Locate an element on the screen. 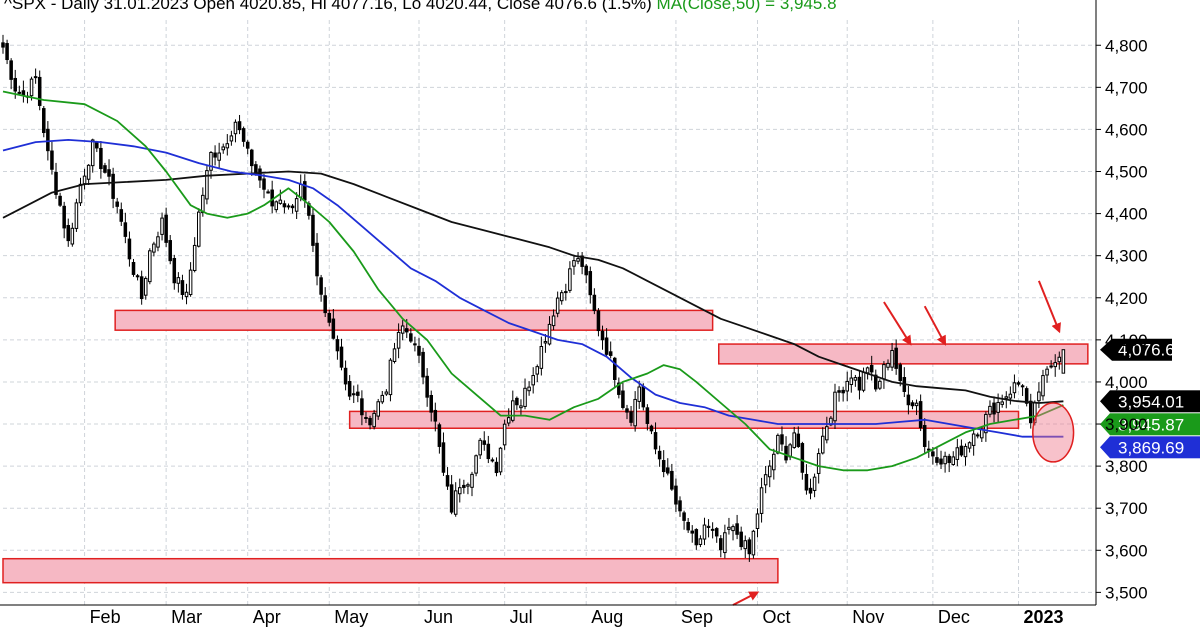  y-tick-label: 3,700 is located at coordinates (1126, 508).